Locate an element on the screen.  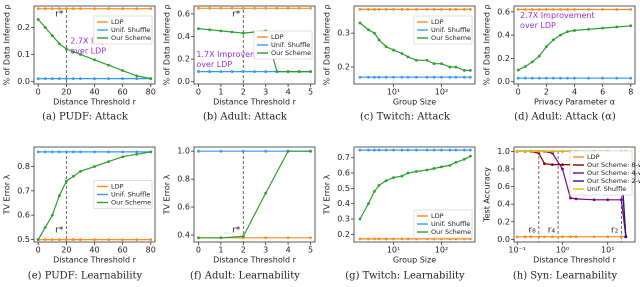
annotation: 1.7X Improvement is located at coordinates (233, 54).